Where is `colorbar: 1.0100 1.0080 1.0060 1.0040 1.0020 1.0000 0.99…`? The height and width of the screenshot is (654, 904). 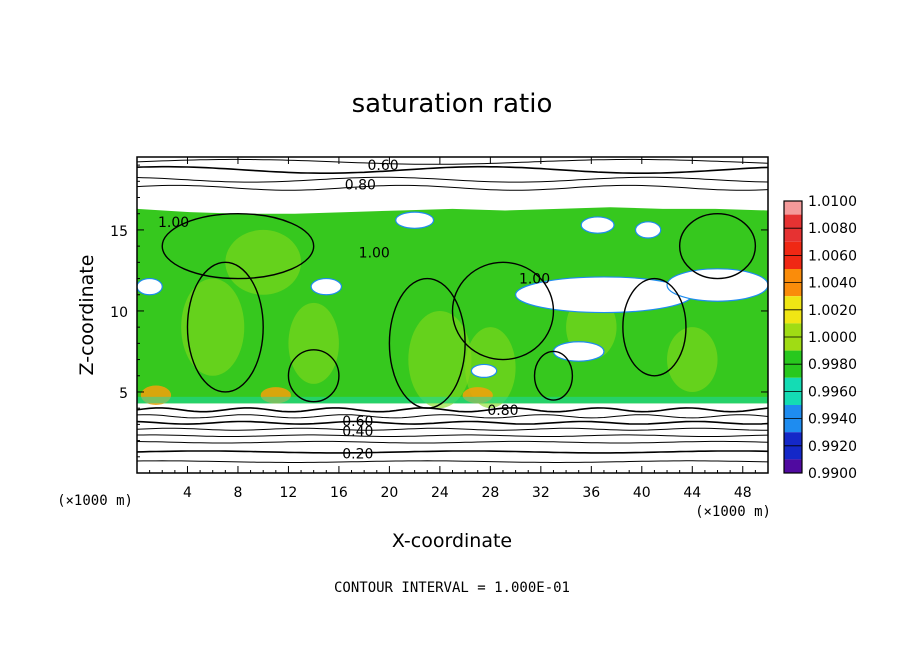
colorbar: 1.0100 1.0080 1.0060 1.0040 1.0020 1.0000 0.99… is located at coordinates (820, 338).